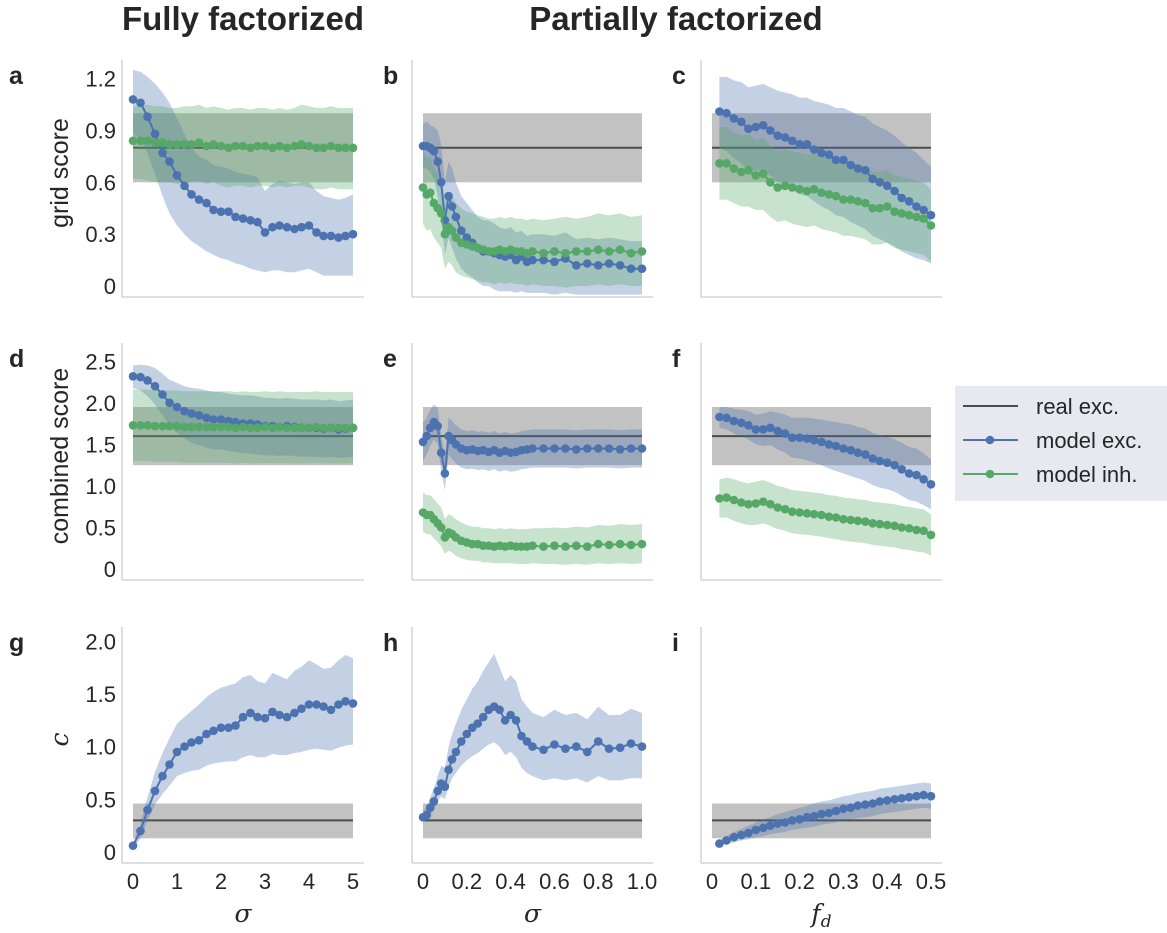 The image size is (1167, 933). Describe the element at coordinates (1089, 440) in the screenshot. I see `legend-label: model exc.` at that location.